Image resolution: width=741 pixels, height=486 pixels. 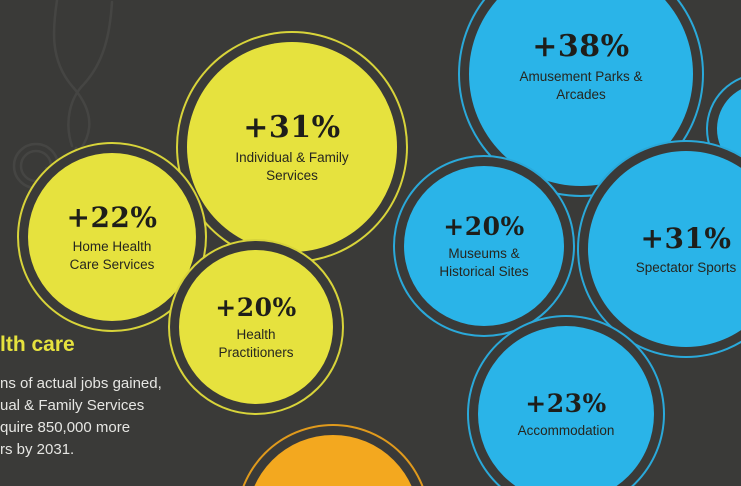 I want to click on caption-line: quire 850,000 more, so click(x=65, y=427).